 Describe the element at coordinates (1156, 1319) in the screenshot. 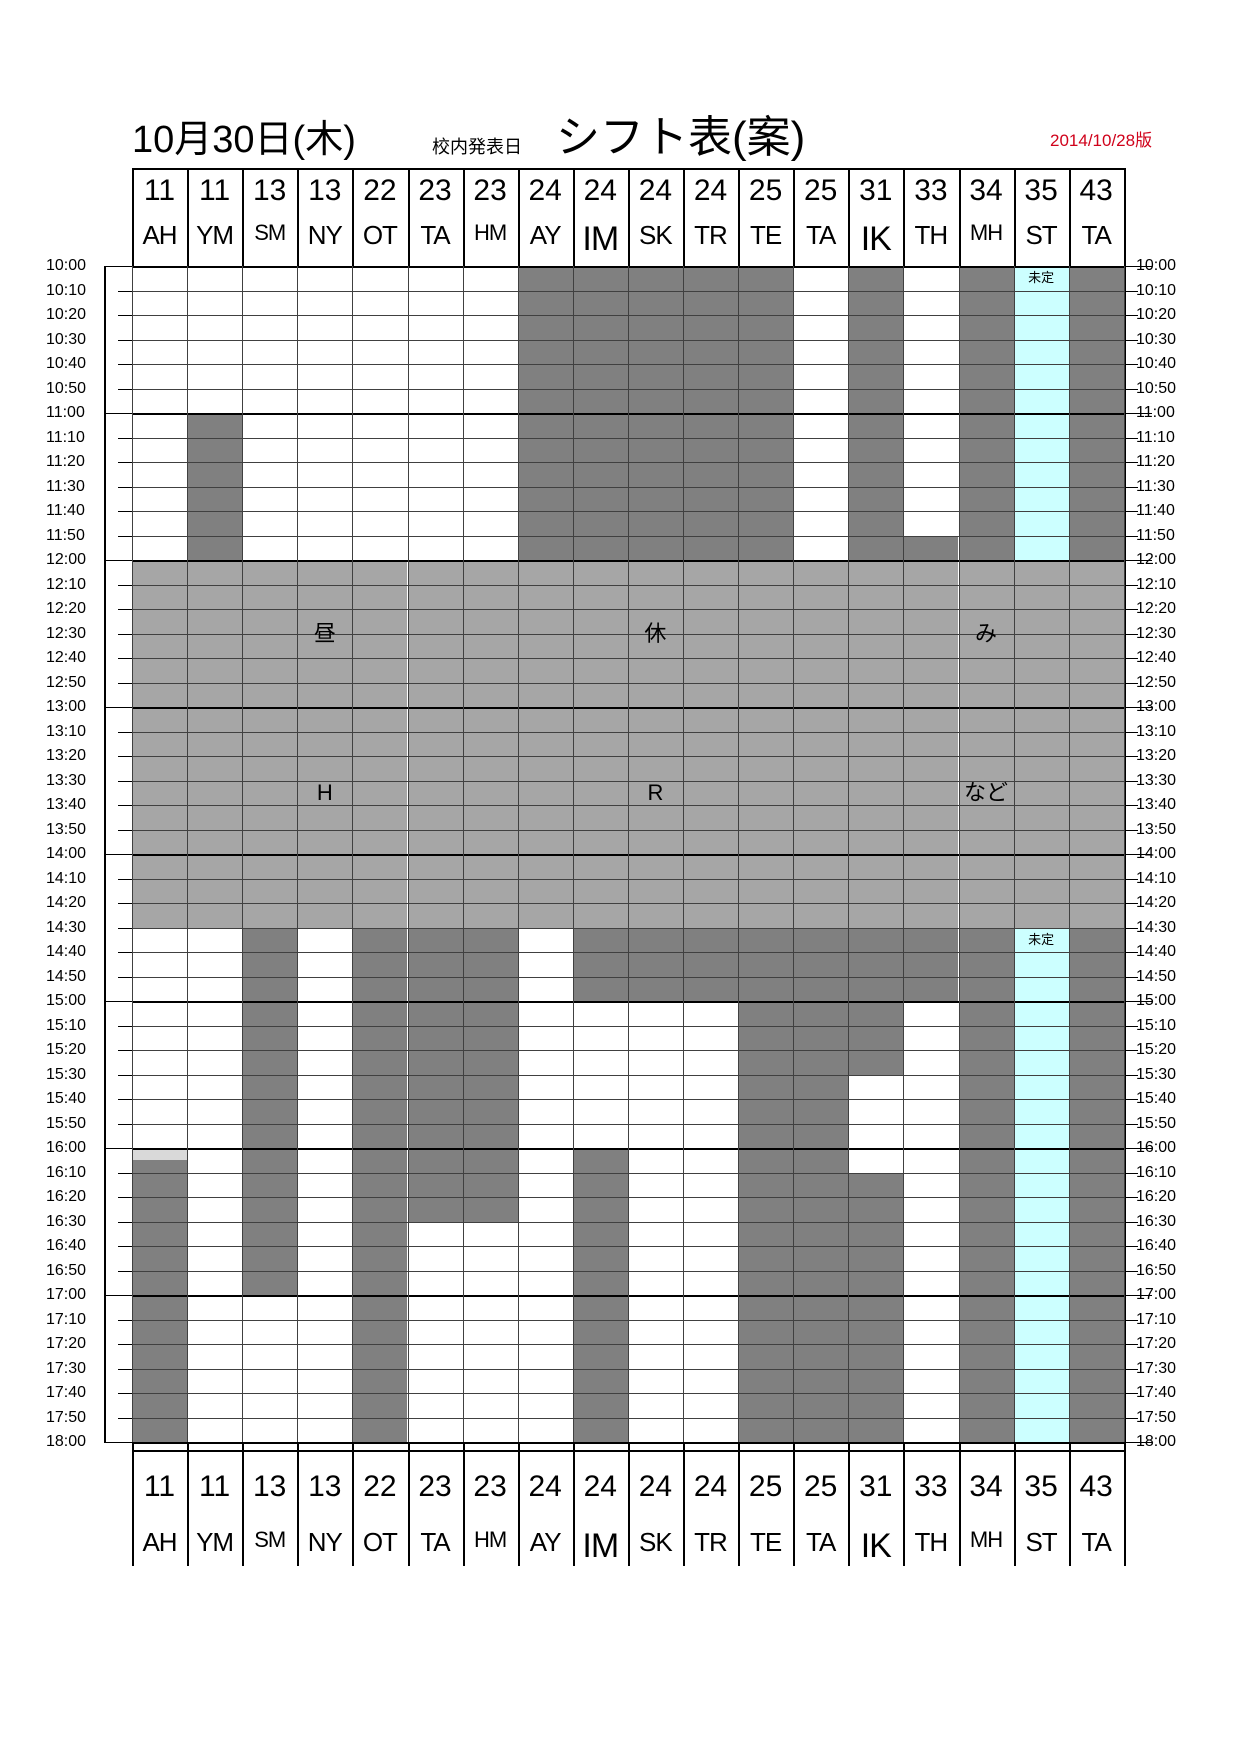

I see `time-label: 17:10` at that location.